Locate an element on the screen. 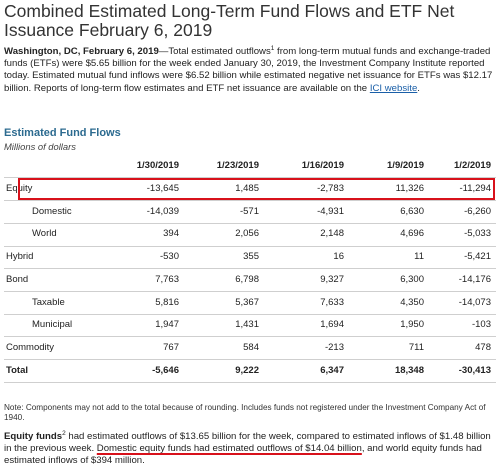  table-row: Bond 7,763 6,798 9,327 6,300 -14,176 is located at coordinates (250, 280).